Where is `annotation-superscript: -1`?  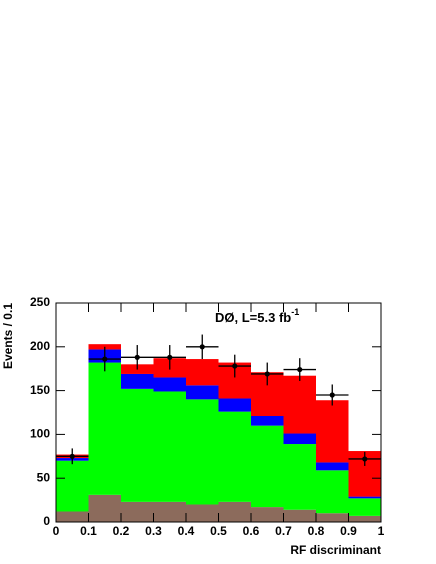 annotation-superscript: -1 is located at coordinates (295, 312).